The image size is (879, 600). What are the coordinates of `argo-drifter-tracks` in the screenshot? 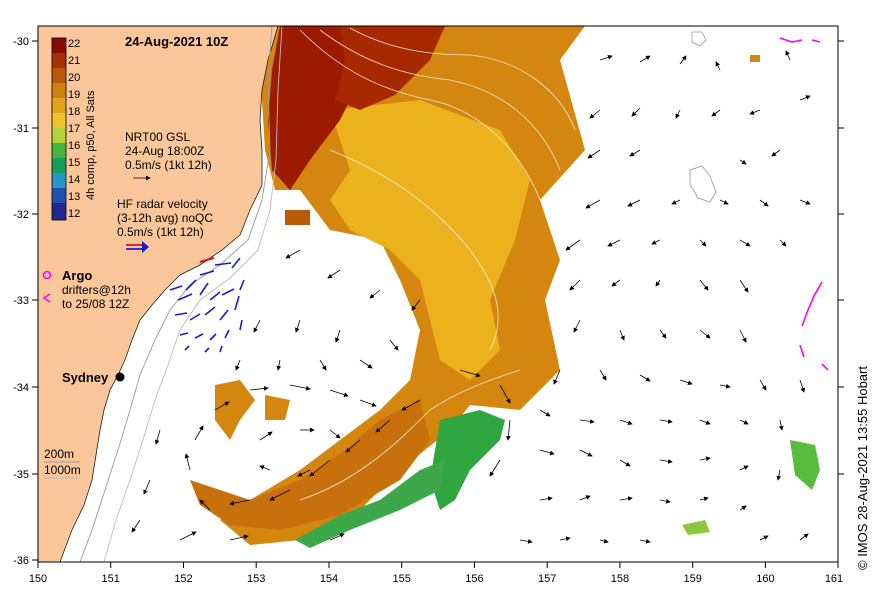 It's located at (804, 204).